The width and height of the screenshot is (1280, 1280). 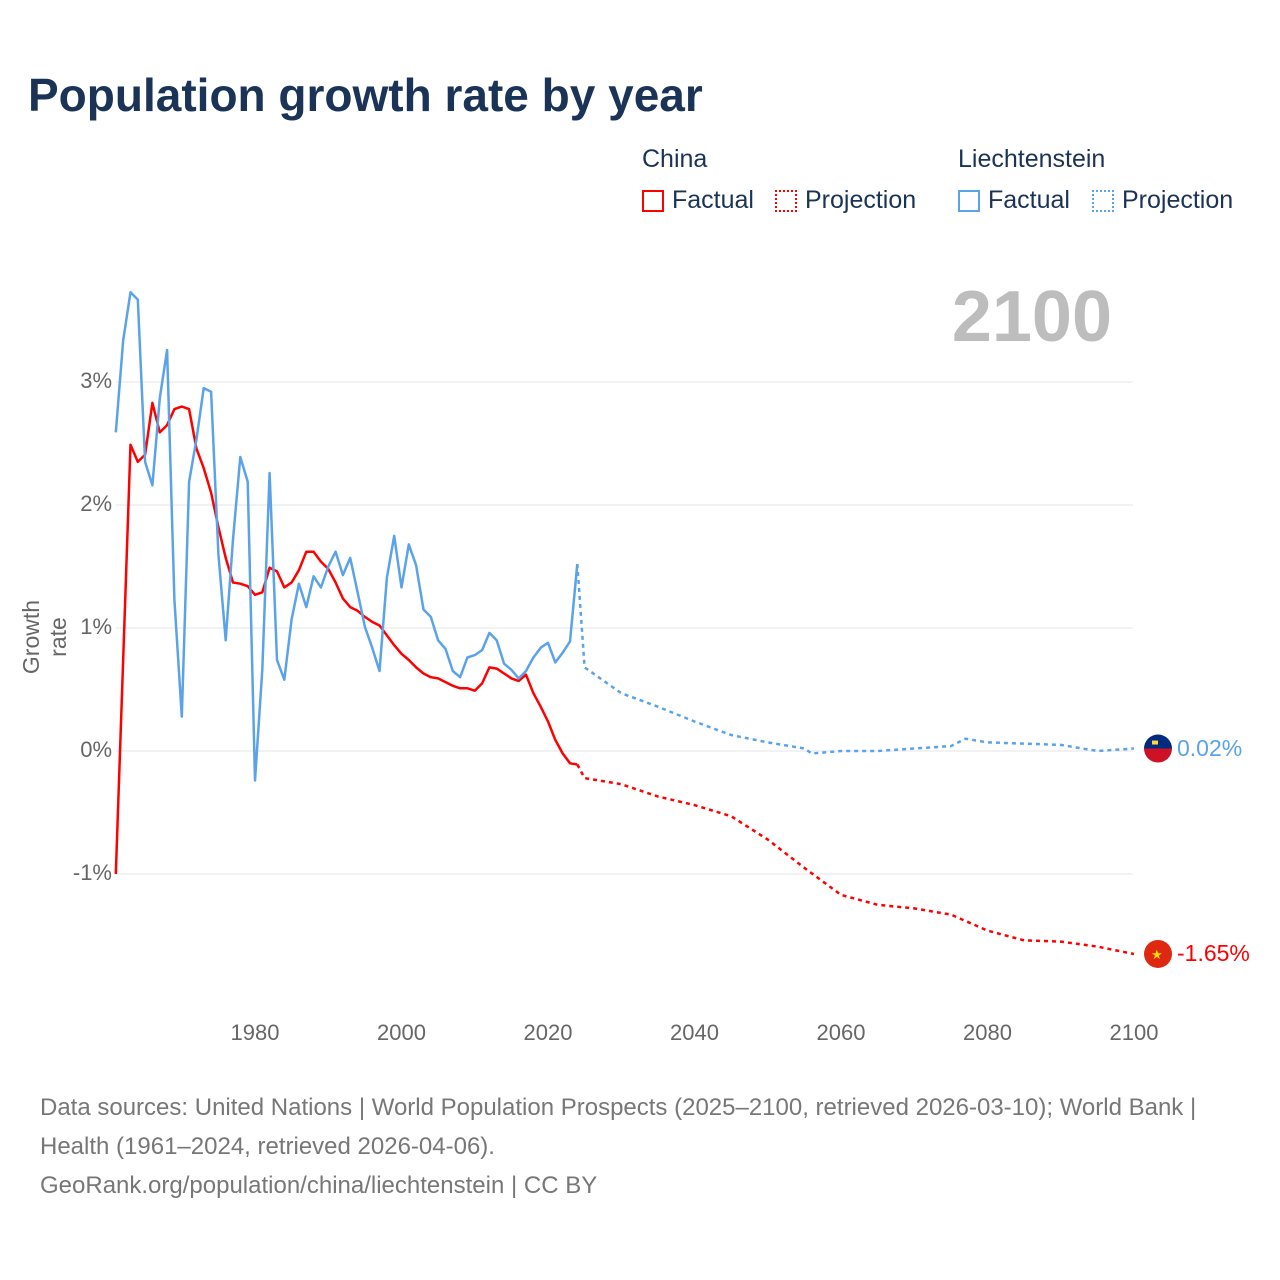 What do you see at coordinates (92, 872) in the screenshot?
I see `y-tick-label: -1%` at bounding box center [92, 872].